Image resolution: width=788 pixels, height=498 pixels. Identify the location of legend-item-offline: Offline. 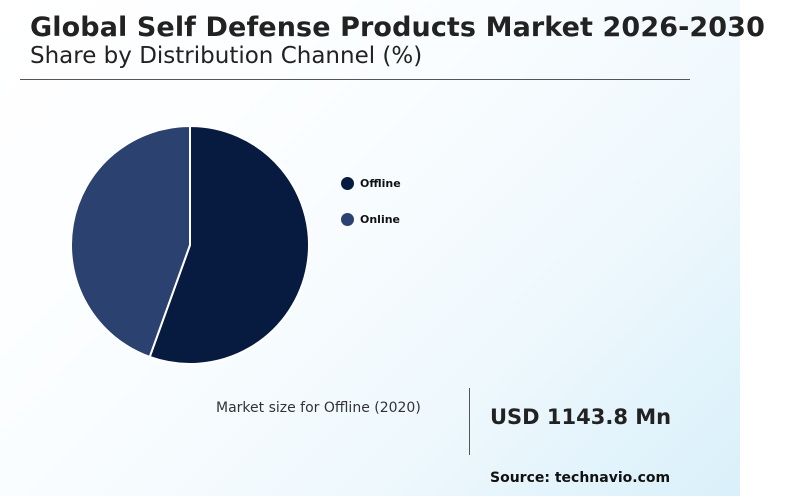
(371, 183).